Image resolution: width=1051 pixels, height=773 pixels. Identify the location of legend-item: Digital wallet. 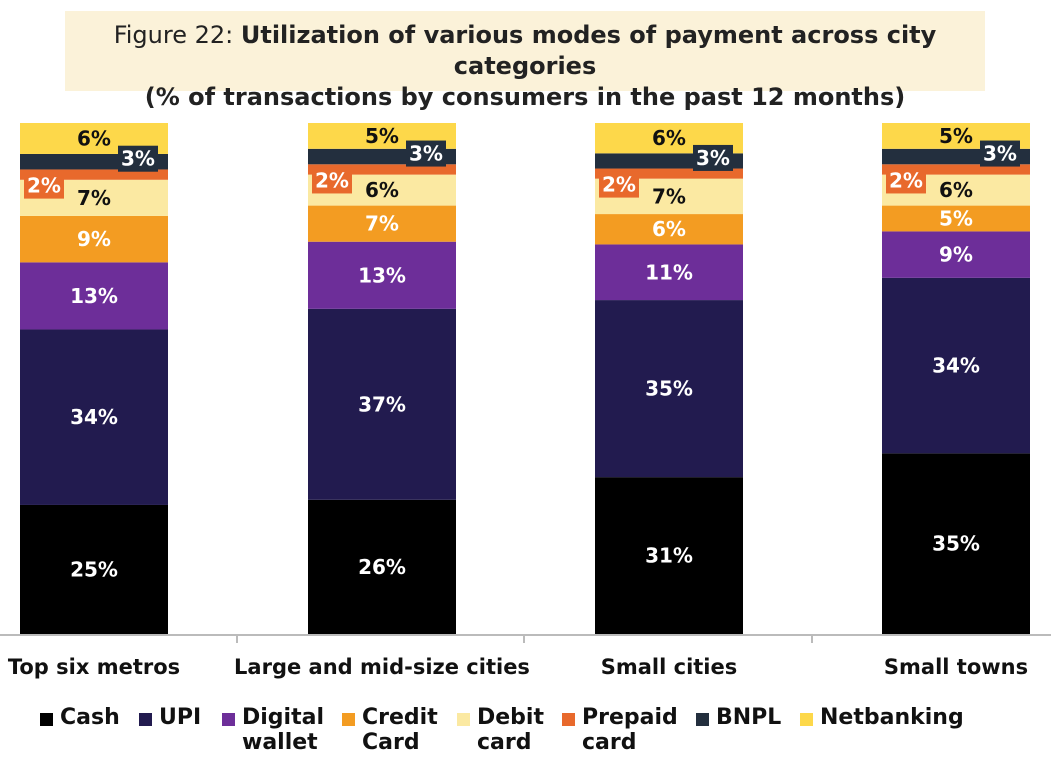
(273, 730).